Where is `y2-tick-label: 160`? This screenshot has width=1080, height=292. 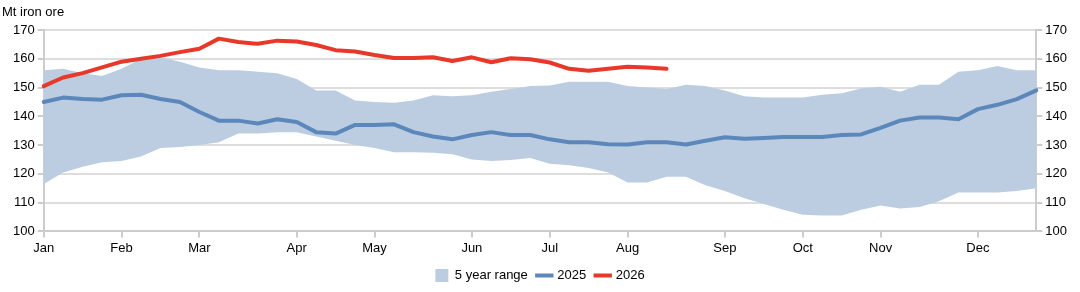
y2-tick-label: 160 is located at coordinates (1056, 58).